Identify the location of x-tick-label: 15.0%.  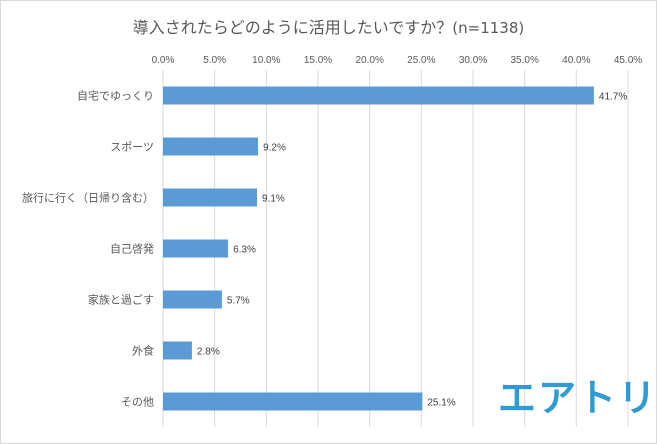
(318, 60).